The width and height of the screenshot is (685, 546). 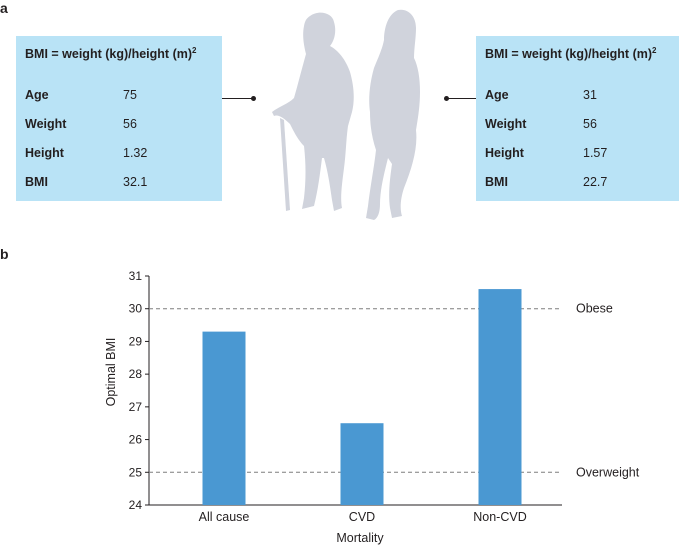 I want to click on row-value: 75, so click(x=130, y=95).